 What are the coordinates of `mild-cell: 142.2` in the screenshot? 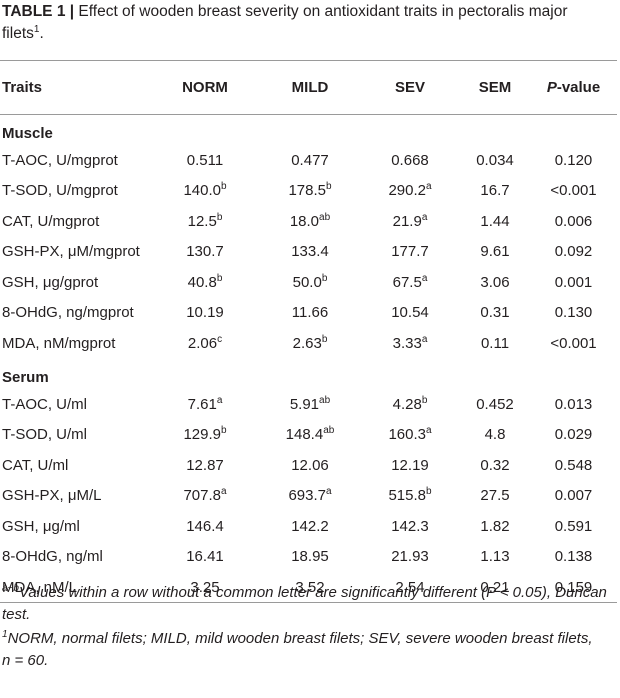 It's located at (310, 526).